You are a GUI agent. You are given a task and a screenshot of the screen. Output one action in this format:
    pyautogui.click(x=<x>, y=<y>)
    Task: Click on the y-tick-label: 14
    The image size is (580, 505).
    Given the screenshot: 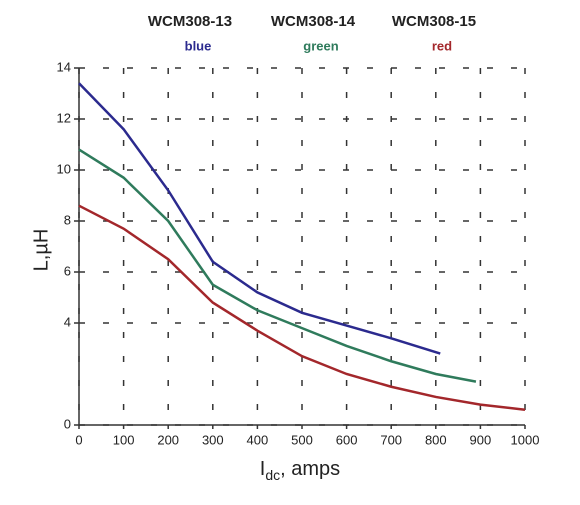 What is the action you would take?
    pyautogui.click(x=64, y=66)
    